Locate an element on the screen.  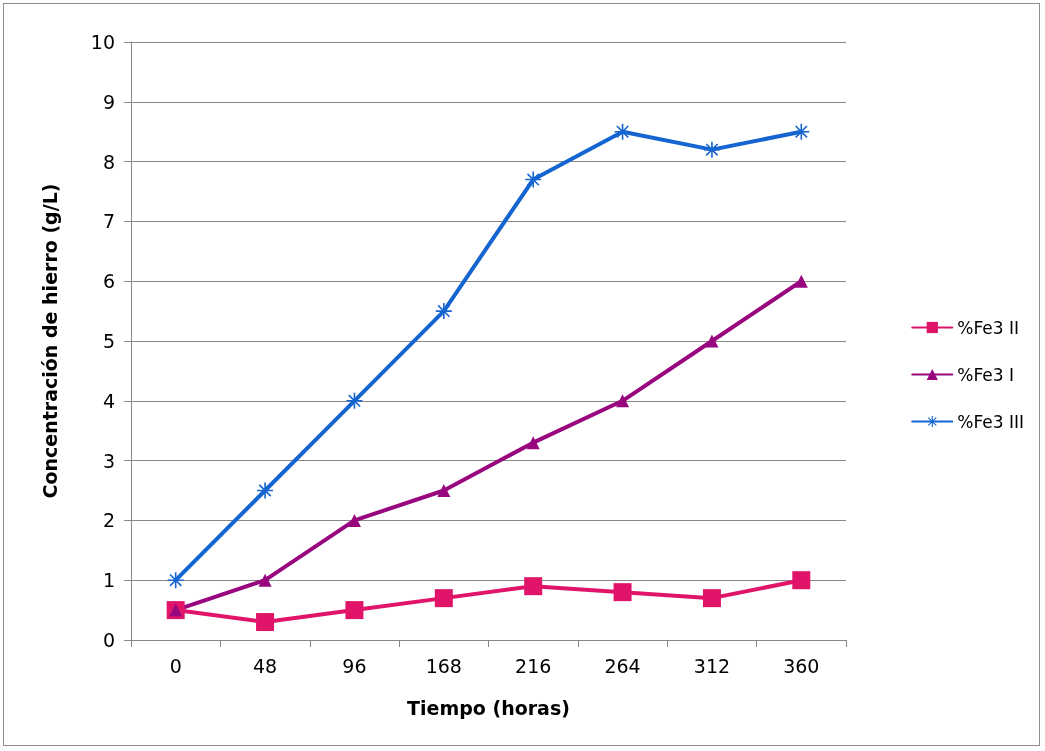
x-tick-label: 360 is located at coordinates (801, 665).